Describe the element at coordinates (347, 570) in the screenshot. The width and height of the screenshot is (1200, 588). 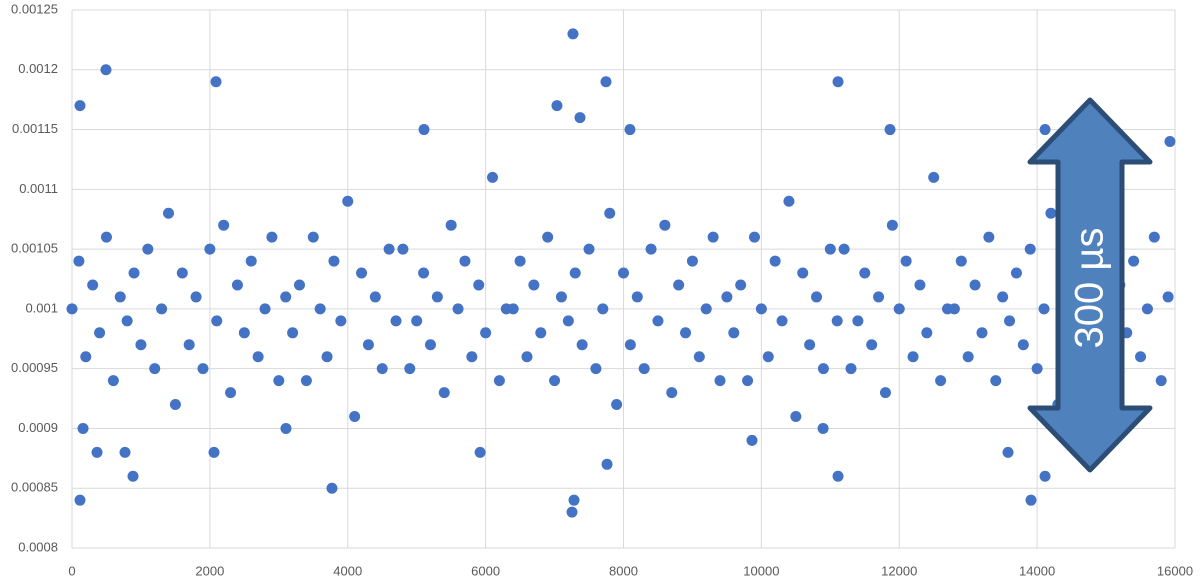
I see `x-tick-label: 4000` at that location.